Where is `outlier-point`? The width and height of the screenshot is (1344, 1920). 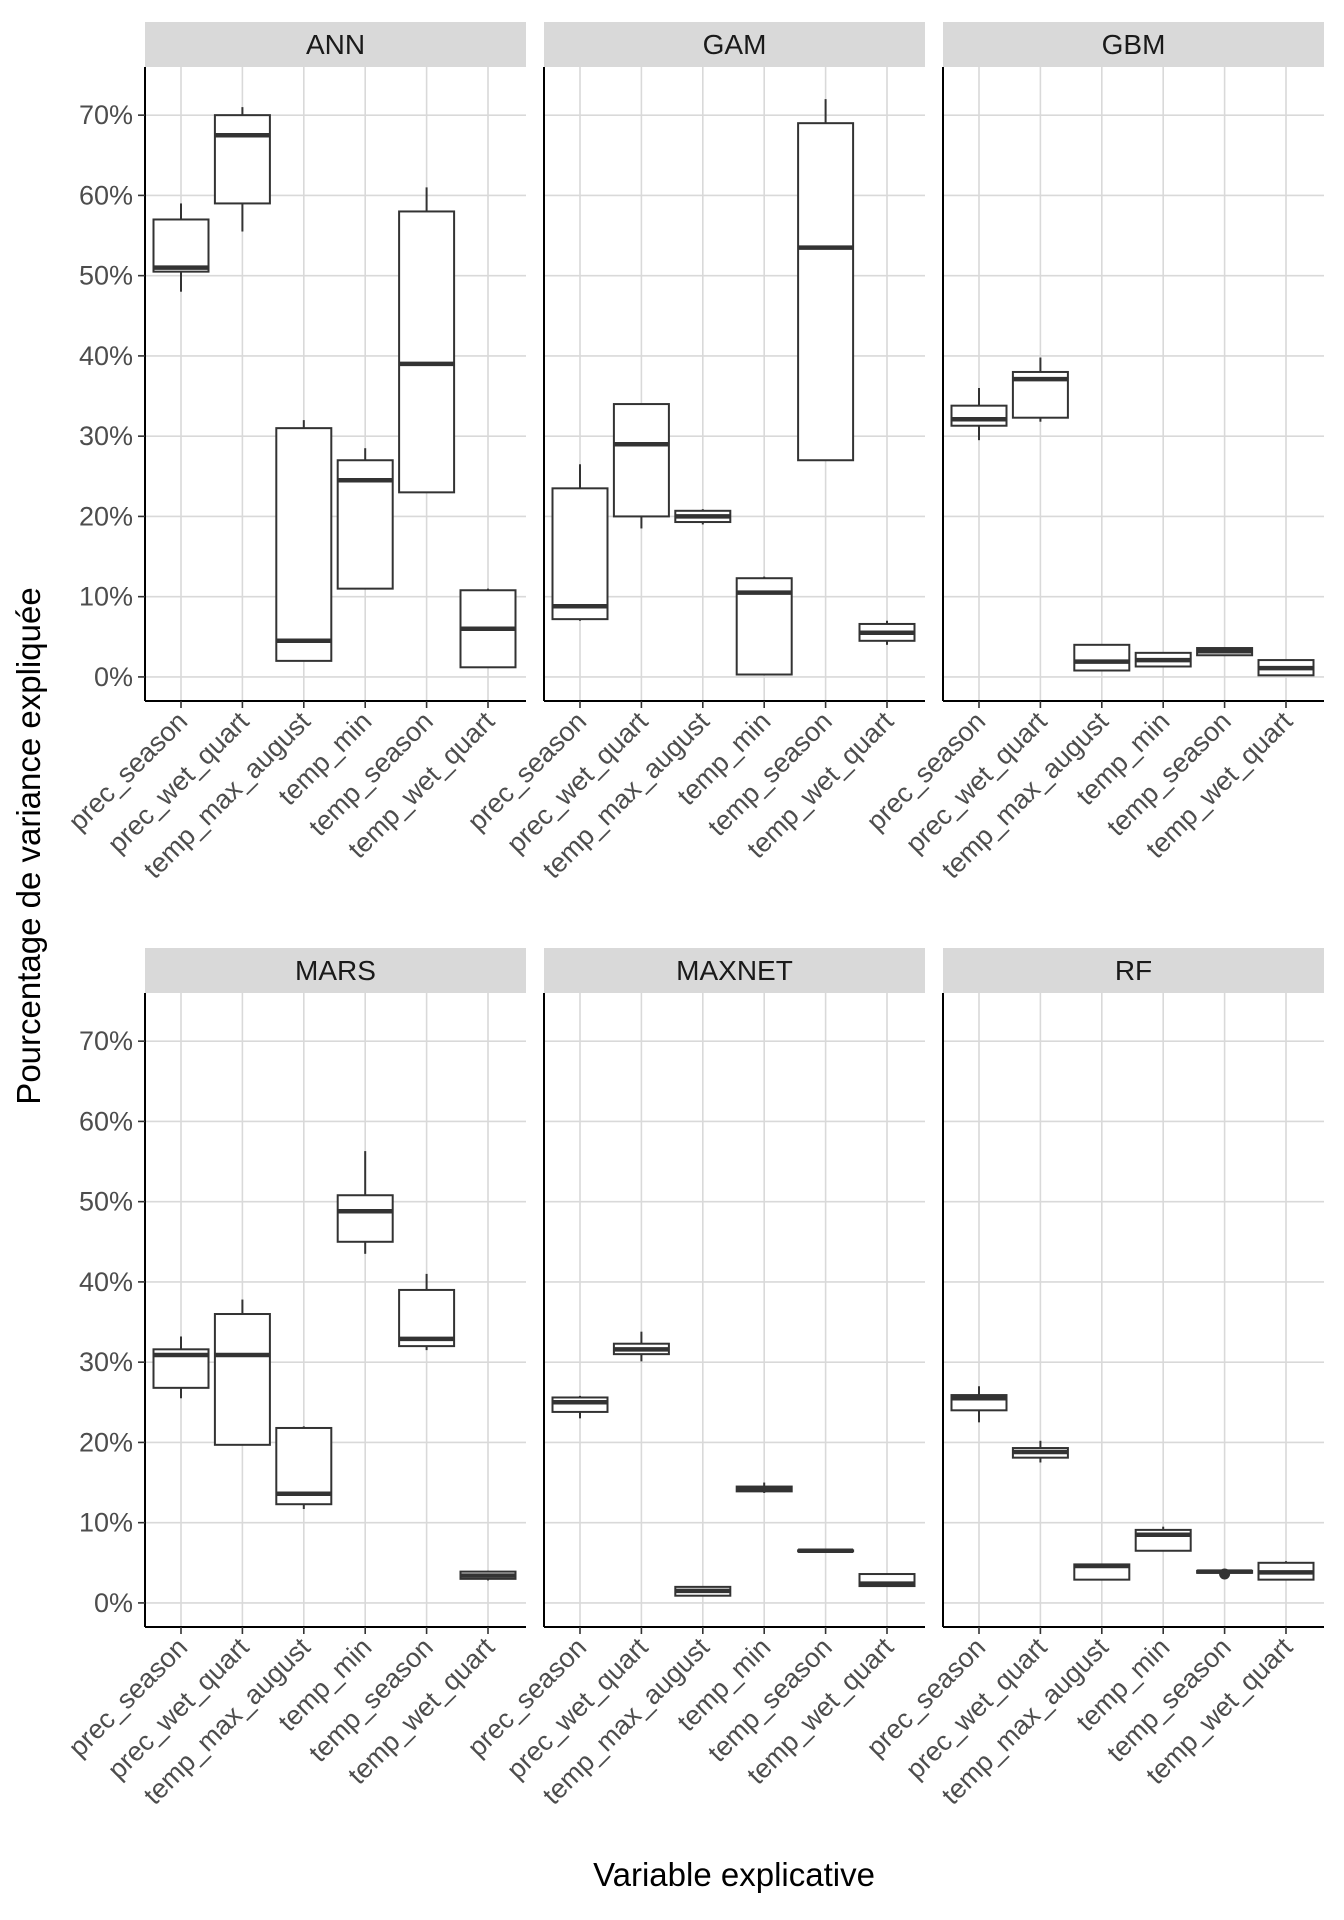 outlier-point is located at coordinates (1225, 1574).